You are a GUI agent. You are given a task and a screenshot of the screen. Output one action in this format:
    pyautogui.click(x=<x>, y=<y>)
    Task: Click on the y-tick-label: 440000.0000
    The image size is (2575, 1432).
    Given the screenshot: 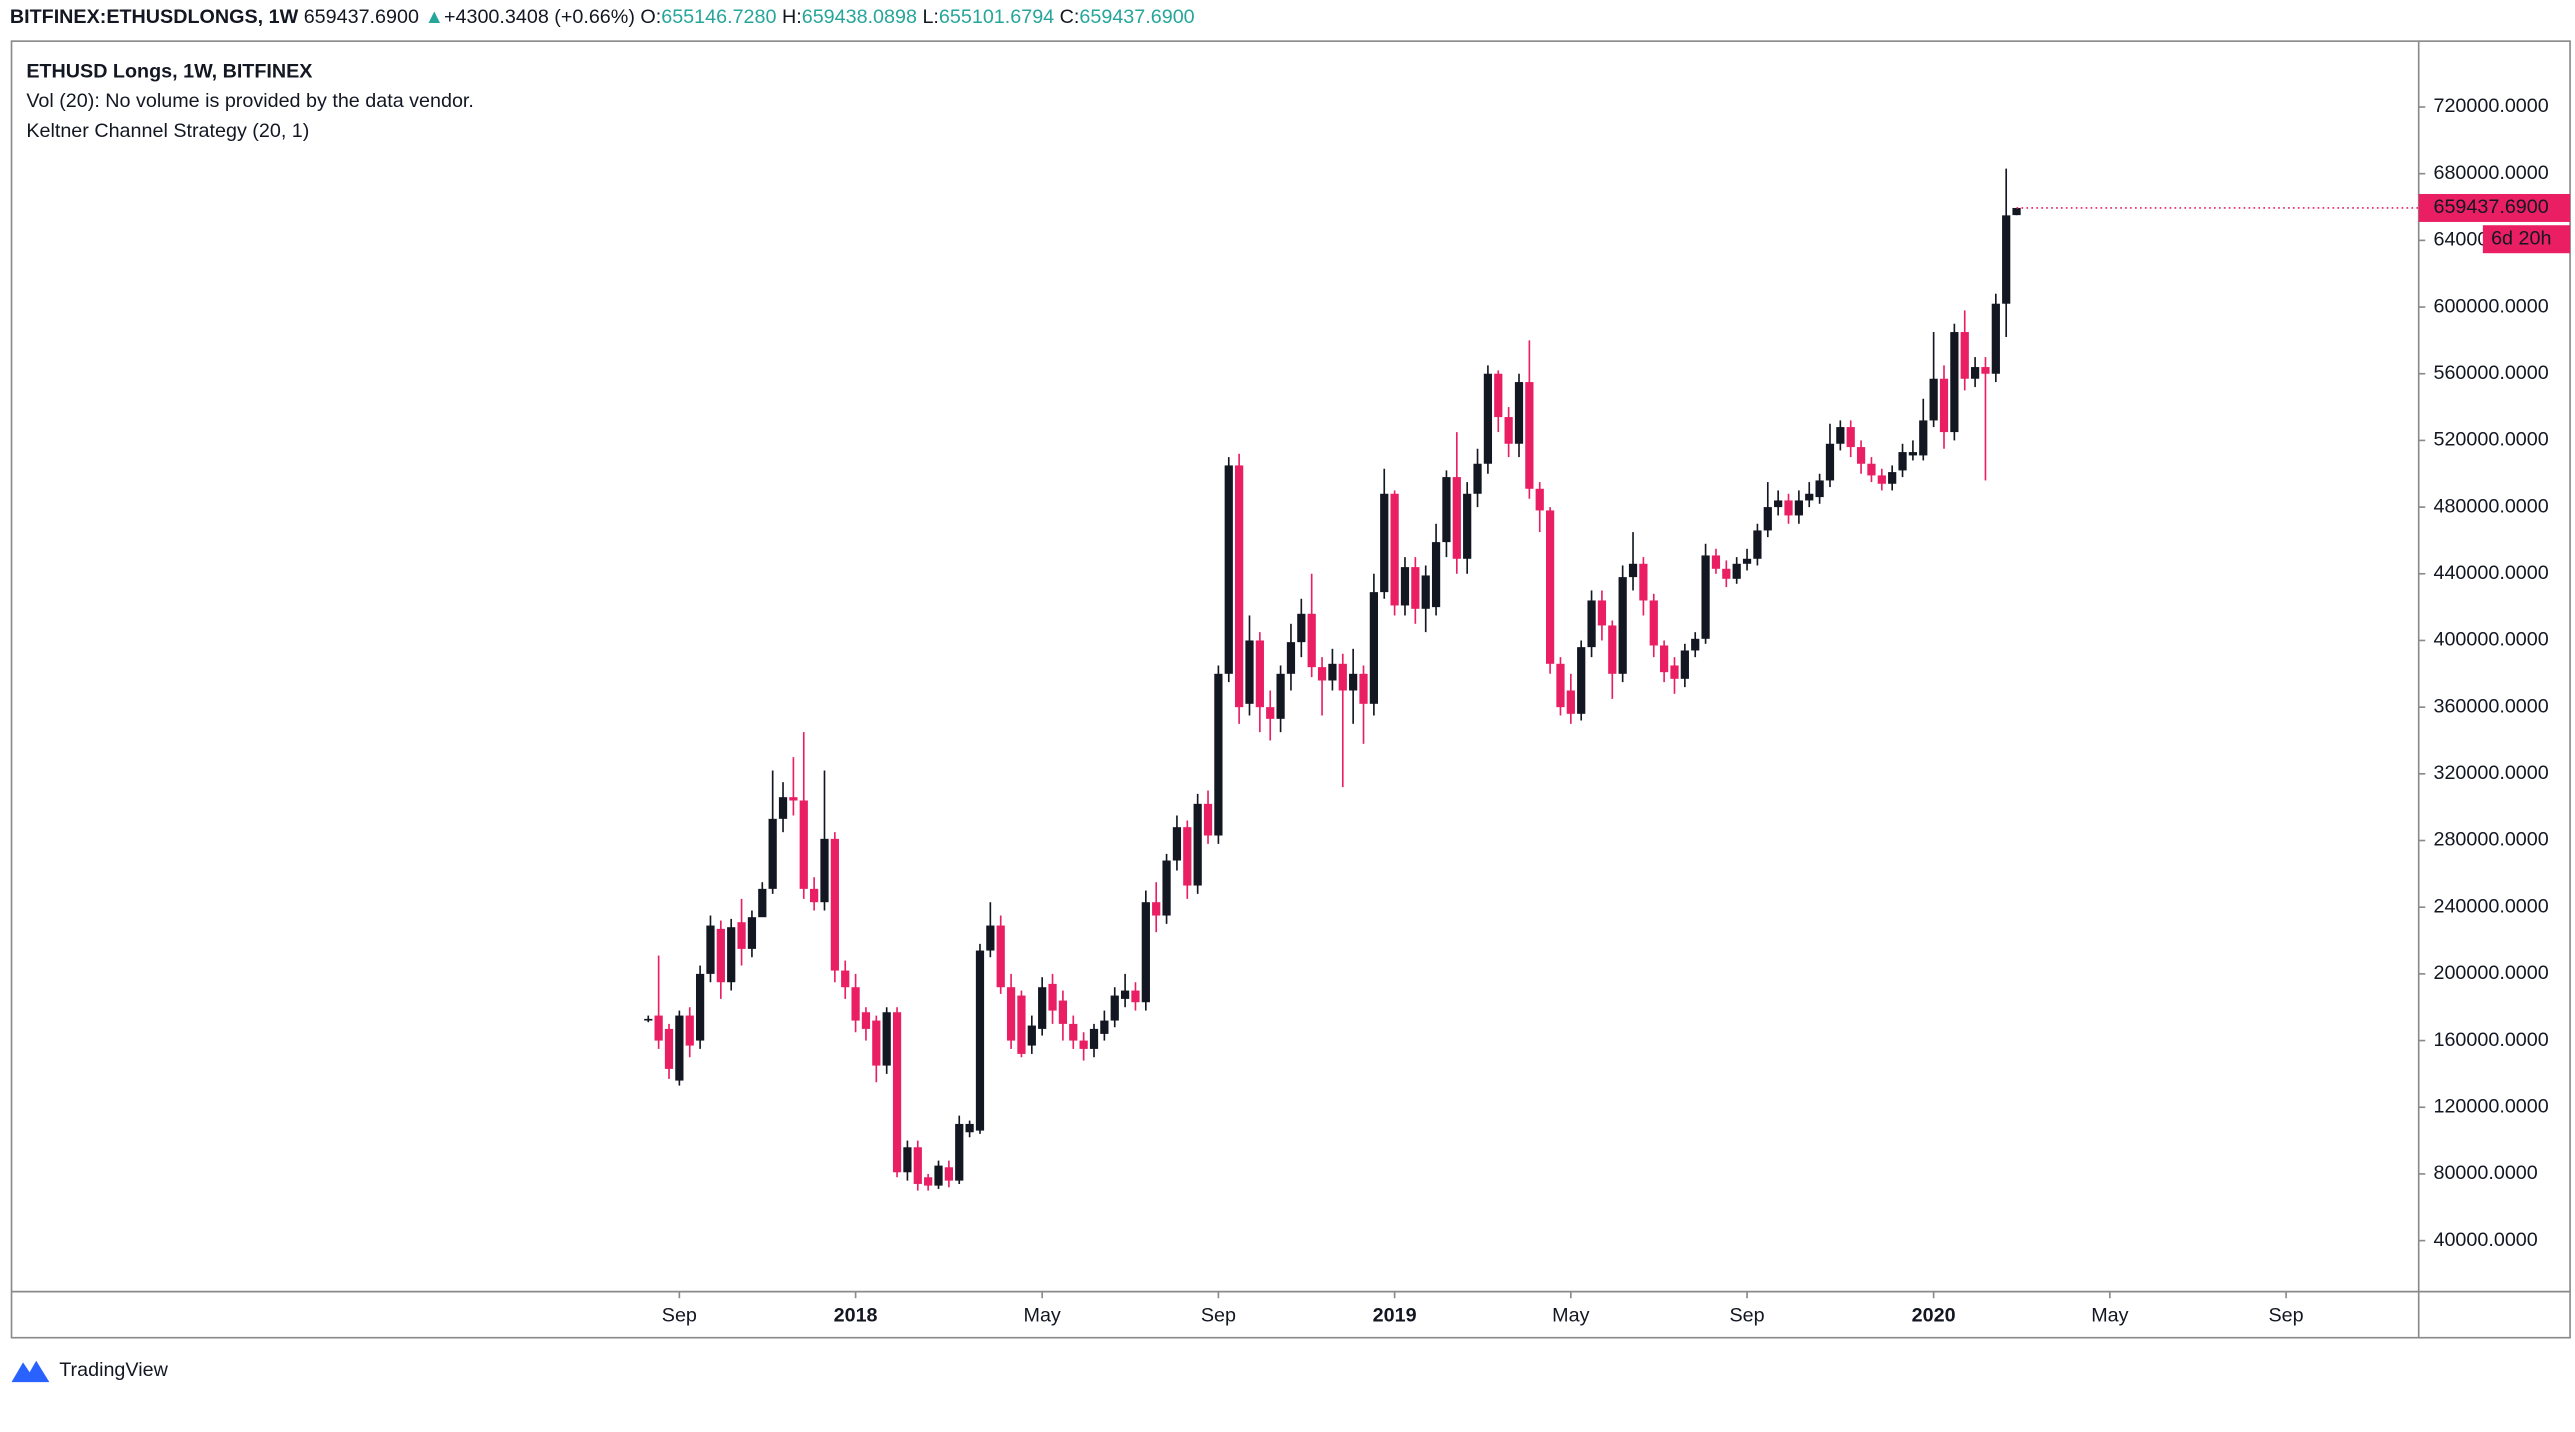 What is the action you would take?
    pyautogui.click(x=2490, y=573)
    